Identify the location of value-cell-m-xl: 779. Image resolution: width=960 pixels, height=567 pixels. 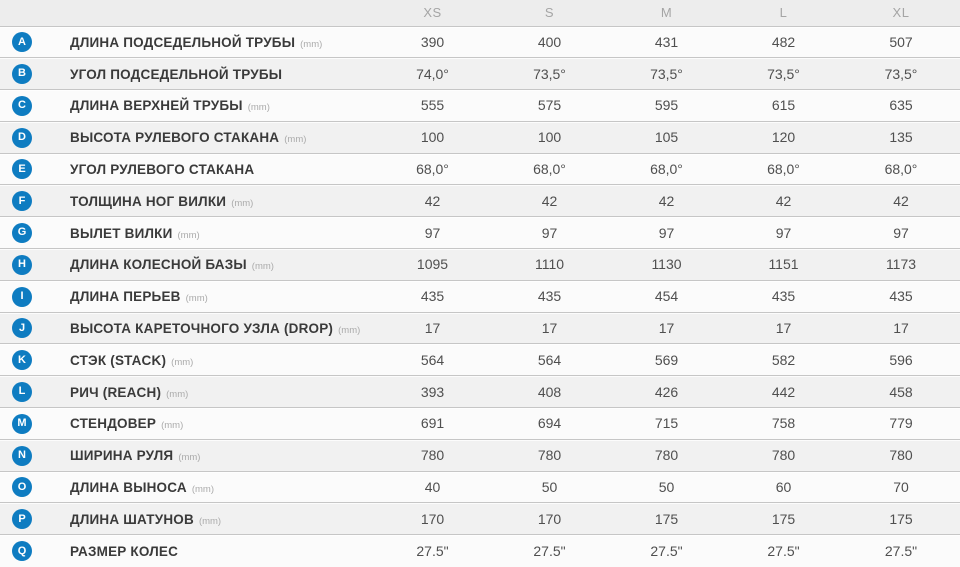
(901, 423).